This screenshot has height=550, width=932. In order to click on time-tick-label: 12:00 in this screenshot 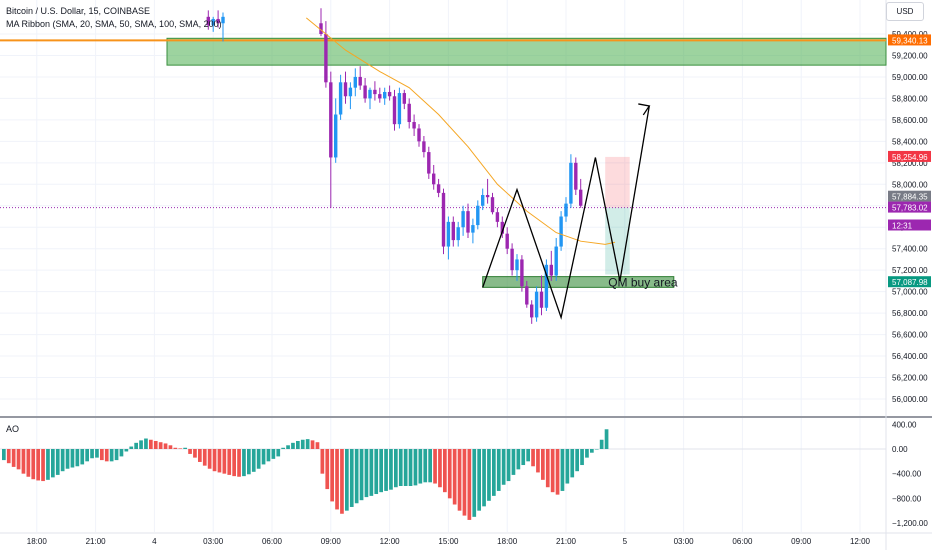, I will do `click(860, 541)`.